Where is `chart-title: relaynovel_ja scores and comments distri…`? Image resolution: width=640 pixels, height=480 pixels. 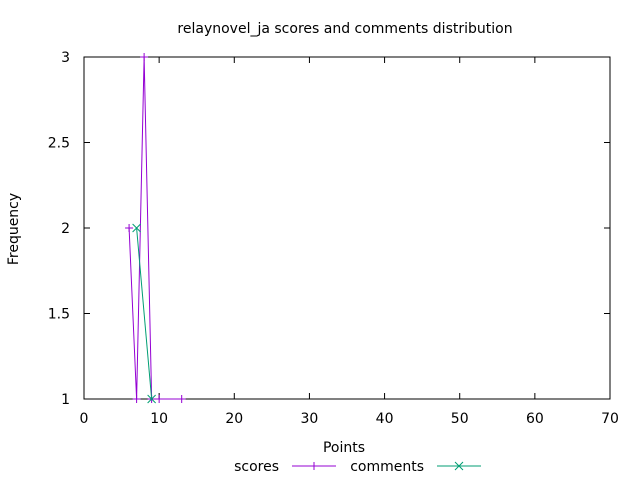
chart-title: relaynovel_ja scores and comments distri… is located at coordinates (344, 29).